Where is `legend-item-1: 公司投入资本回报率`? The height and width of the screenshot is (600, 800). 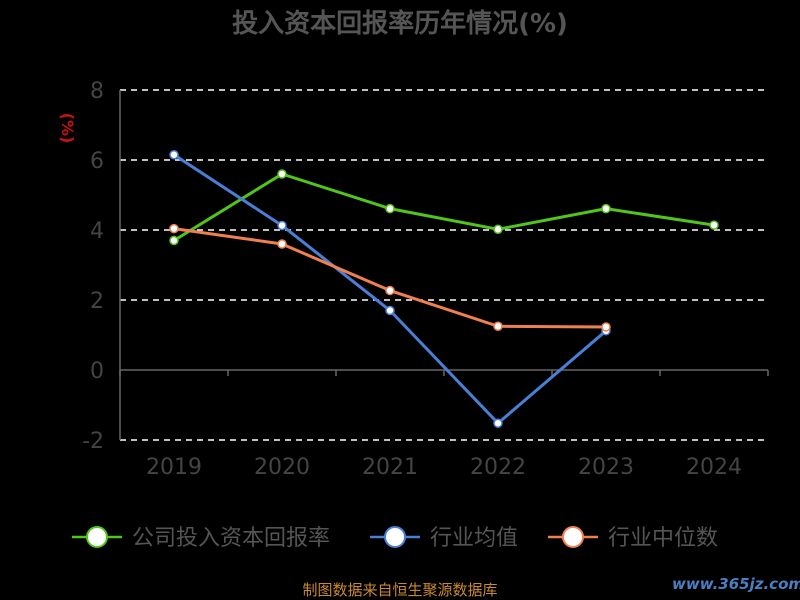 legend-item-1: 公司投入资本回报率 is located at coordinates (201, 538).